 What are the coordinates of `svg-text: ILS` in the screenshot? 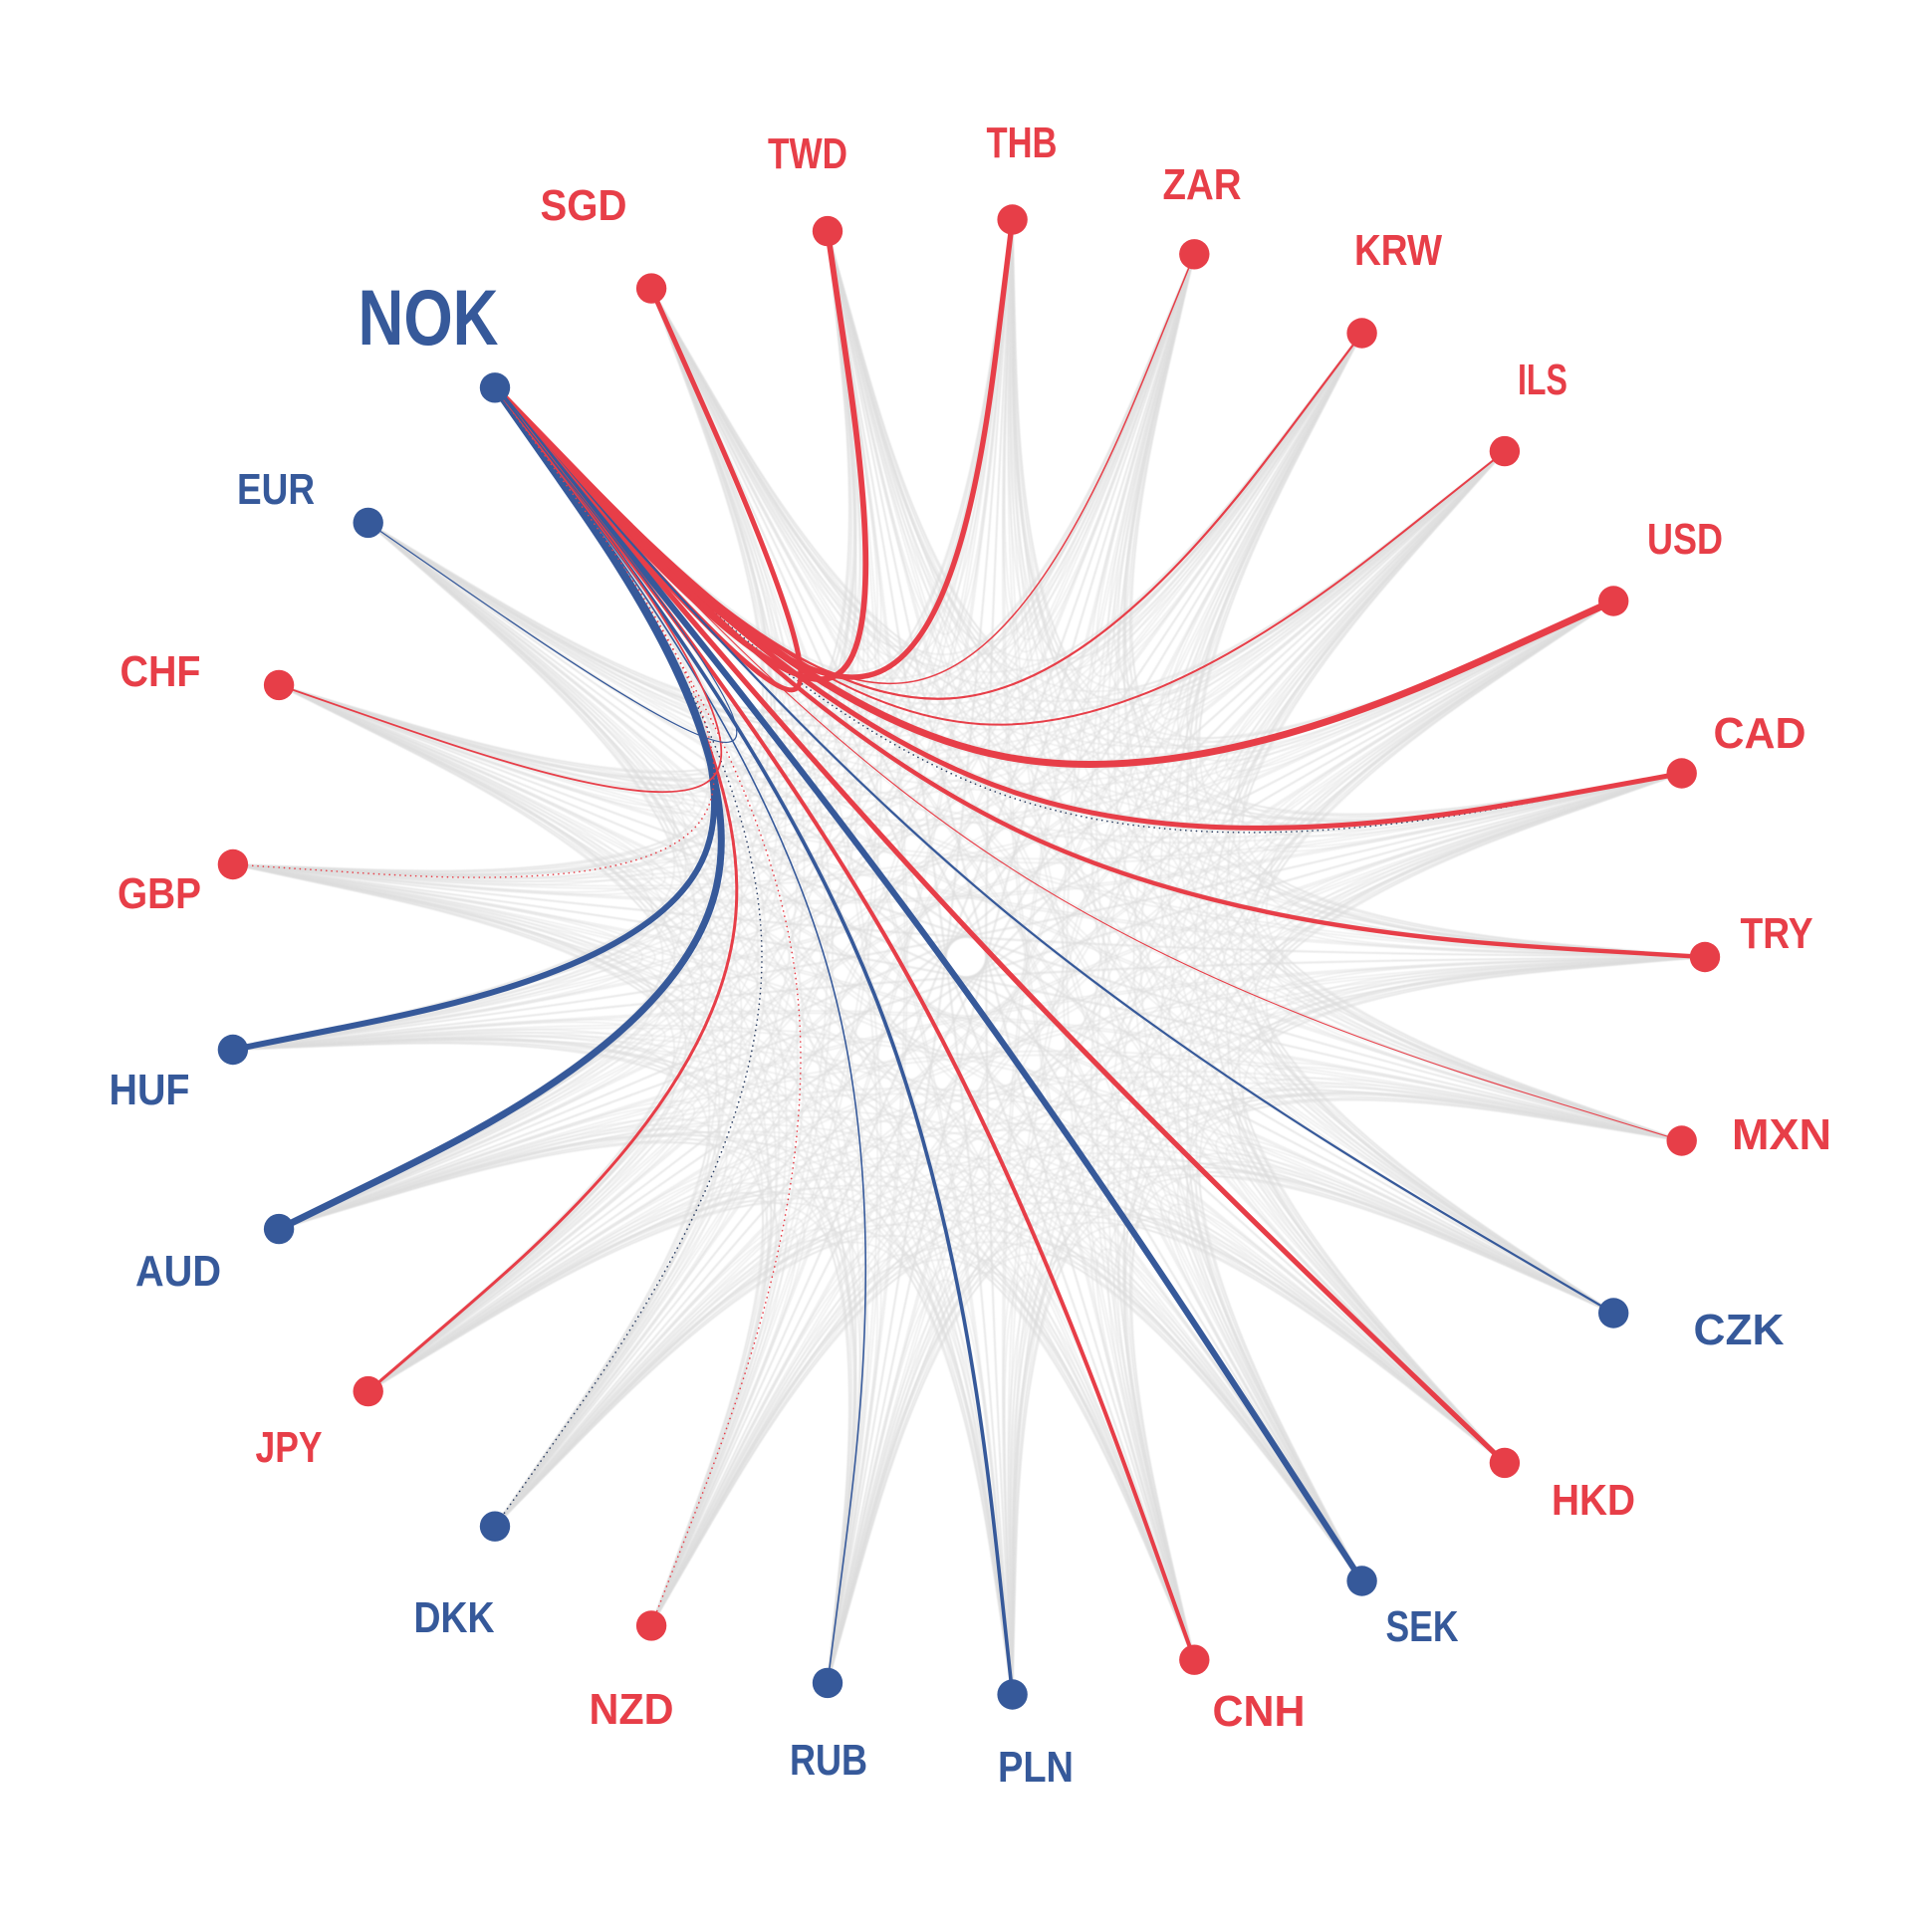 It's located at (1542, 380).